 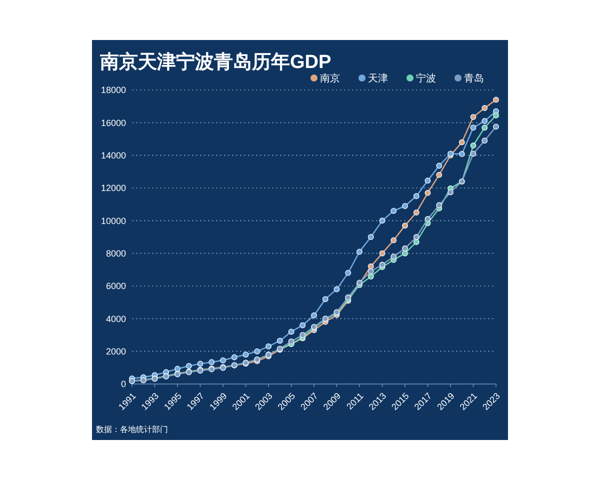 I want to click on y-tick-label: 14000, so click(x=113, y=155).